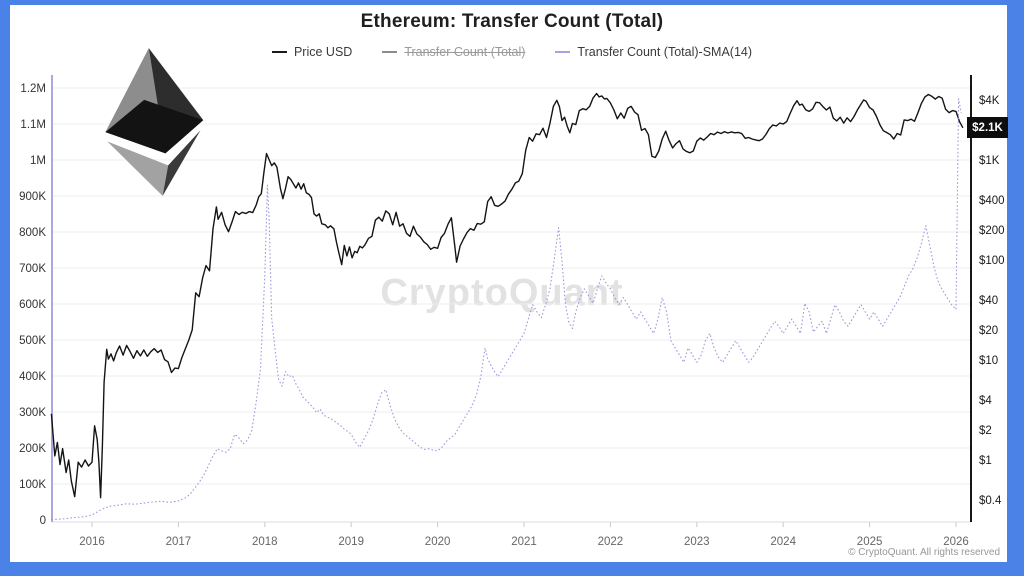 Image resolution: width=1024 pixels, height=576 pixels. I want to click on legend-dash-transfer-count-total, so click(390, 52).